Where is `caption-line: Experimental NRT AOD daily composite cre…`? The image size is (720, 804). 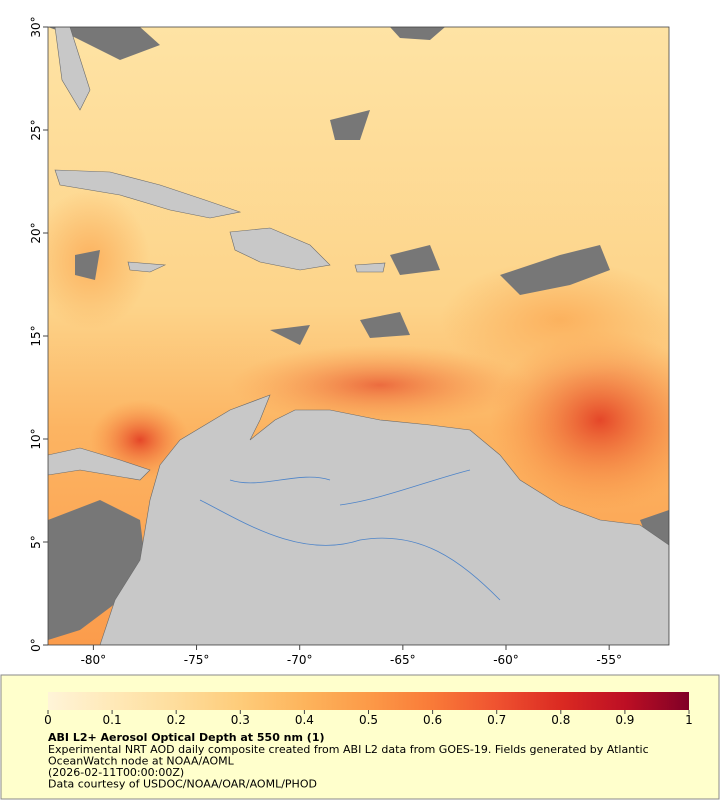
caption-line: Experimental NRT AOD daily composite cre… is located at coordinates (348, 749).